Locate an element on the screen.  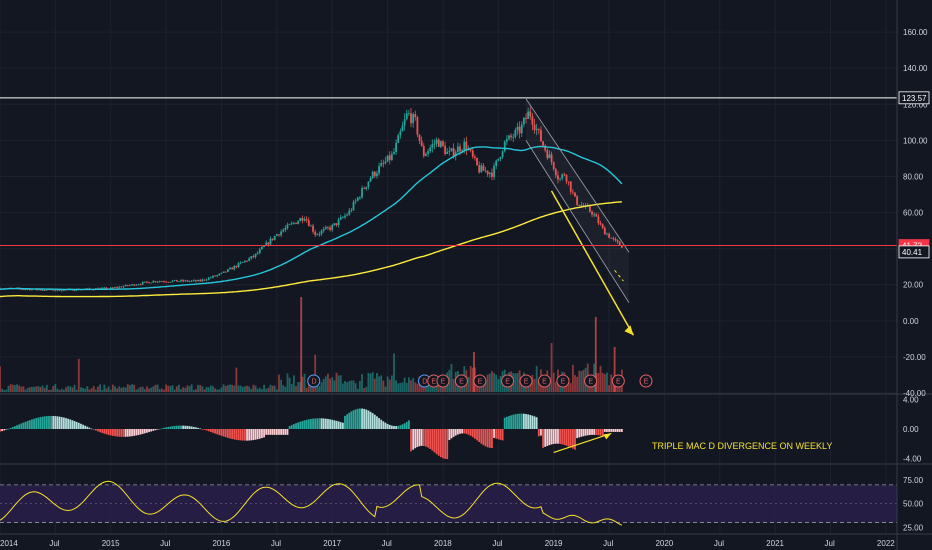
event-marker is located at coordinates (480, 381).